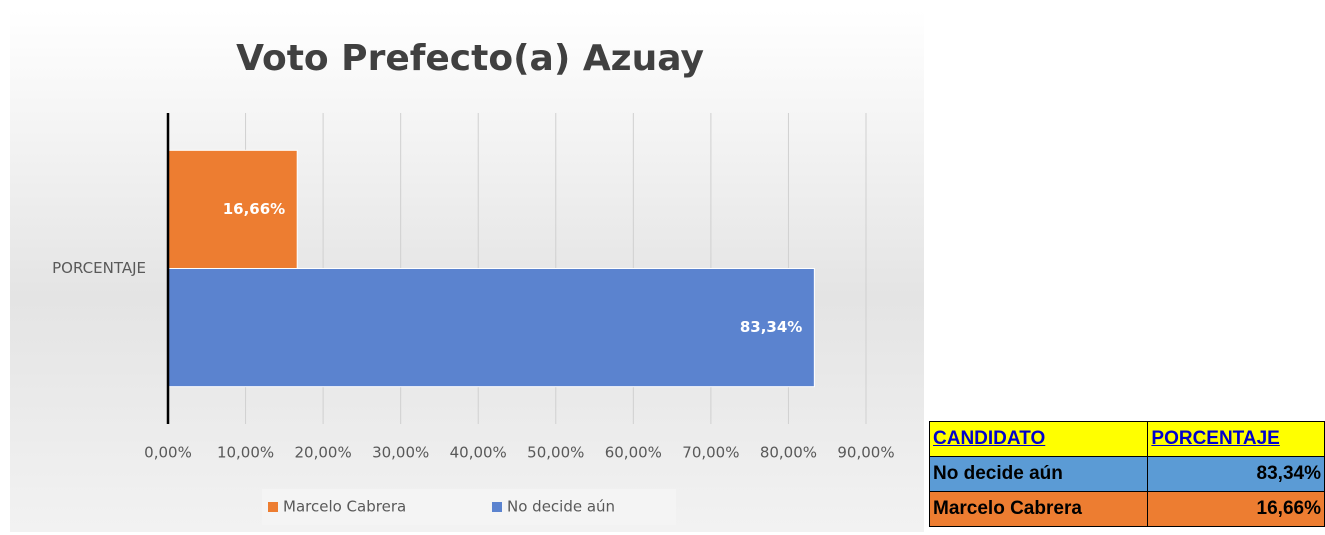 This screenshot has height=535, width=1325. Describe the element at coordinates (478, 453) in the screenshot. I see `x-tick-label: 40,00%` at that location.